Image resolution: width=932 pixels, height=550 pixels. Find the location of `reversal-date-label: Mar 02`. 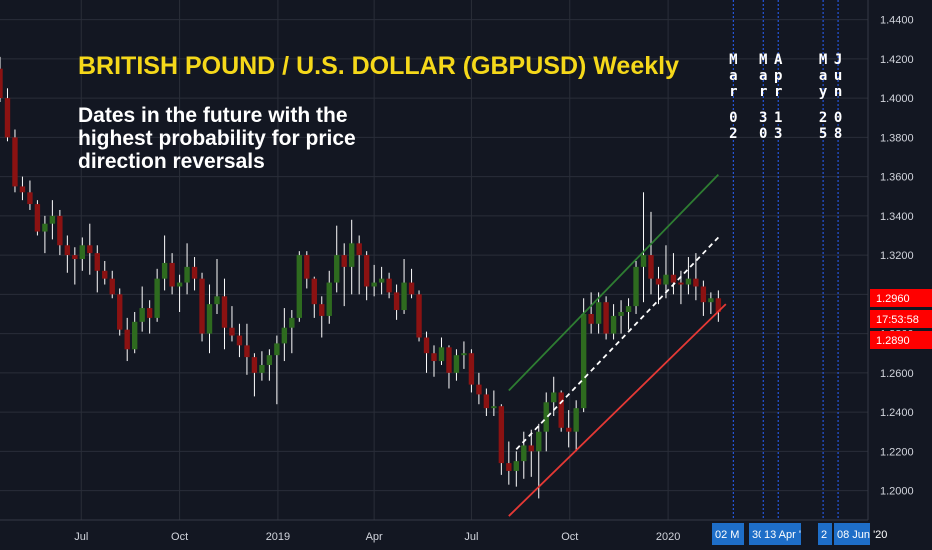

reversal-date-label: Mar 02 is located at coordinates (733, 97).